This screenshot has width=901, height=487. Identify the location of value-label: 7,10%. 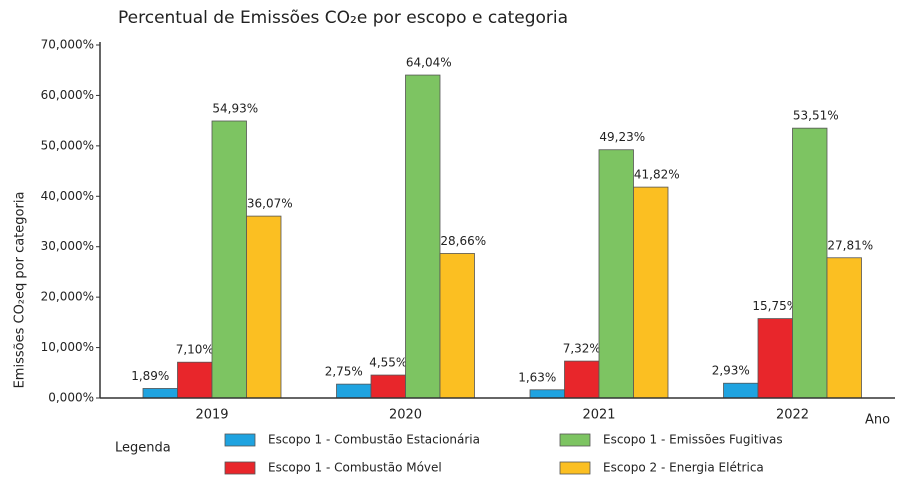
(195, 350).